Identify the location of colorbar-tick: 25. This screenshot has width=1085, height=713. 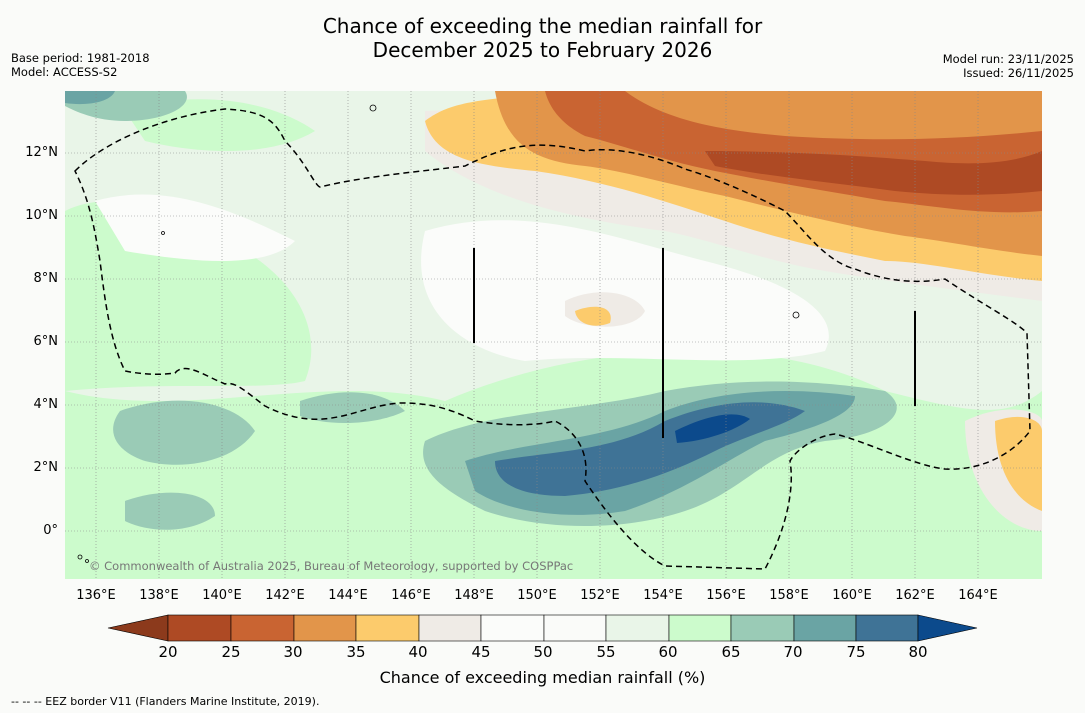
(231, 652).